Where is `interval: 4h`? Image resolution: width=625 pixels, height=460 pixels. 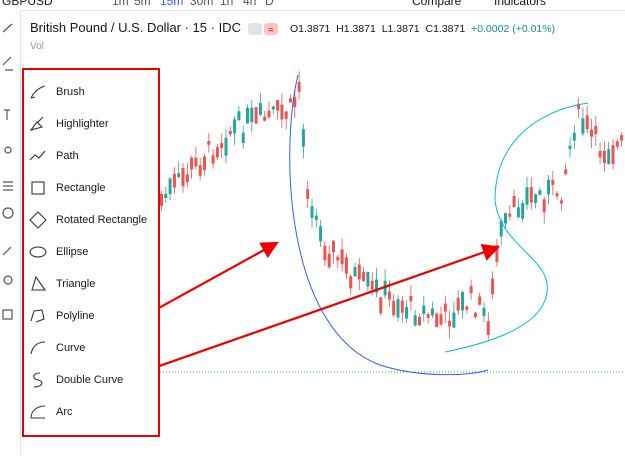 interval: 4h is located at coordinates (250, 4).